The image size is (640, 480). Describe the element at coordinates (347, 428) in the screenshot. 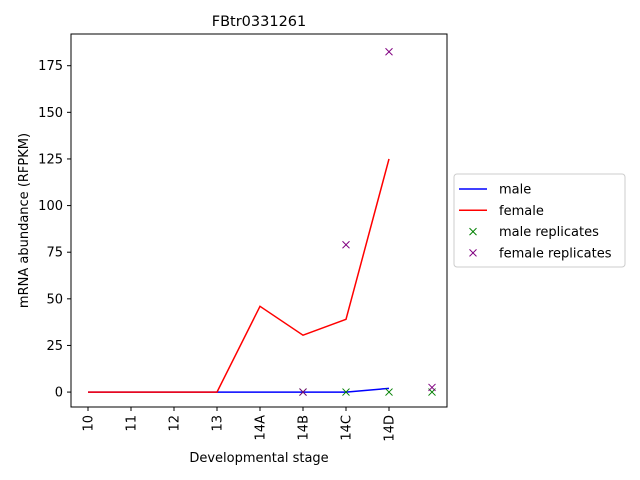

I see `x-tick-label: 14C` at that location.